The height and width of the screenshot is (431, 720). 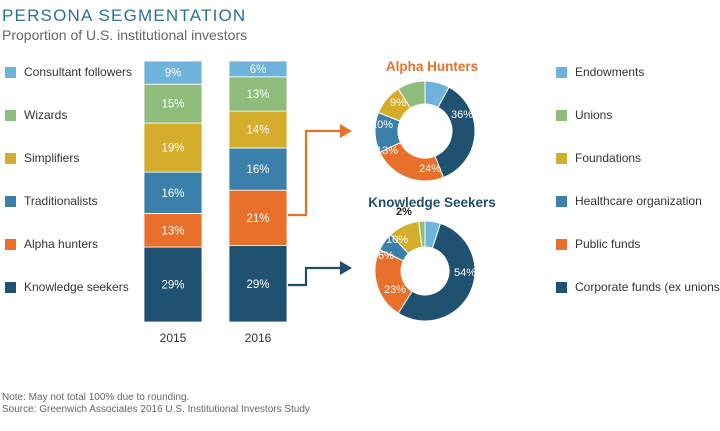 I want to click on legend-label: Simplifiers, so click(x=52, y=158).